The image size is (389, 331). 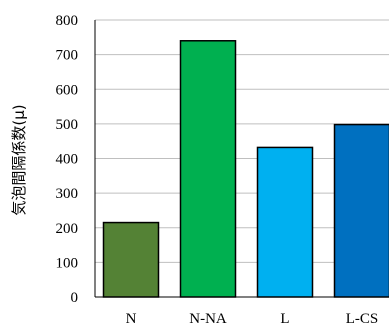 I want to click on y-tick-label: 700, so click(x=67, y=56).